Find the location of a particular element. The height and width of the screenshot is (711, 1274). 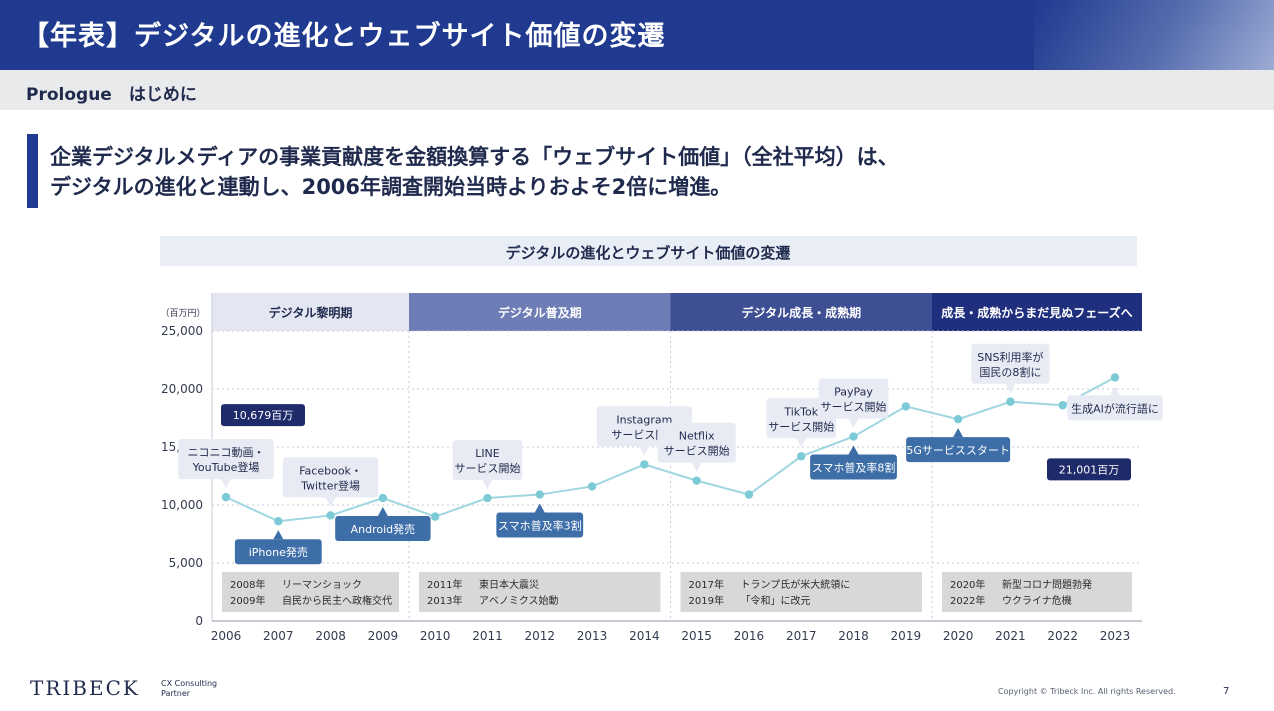

chart-title-band is located at coordinates (648, 251).